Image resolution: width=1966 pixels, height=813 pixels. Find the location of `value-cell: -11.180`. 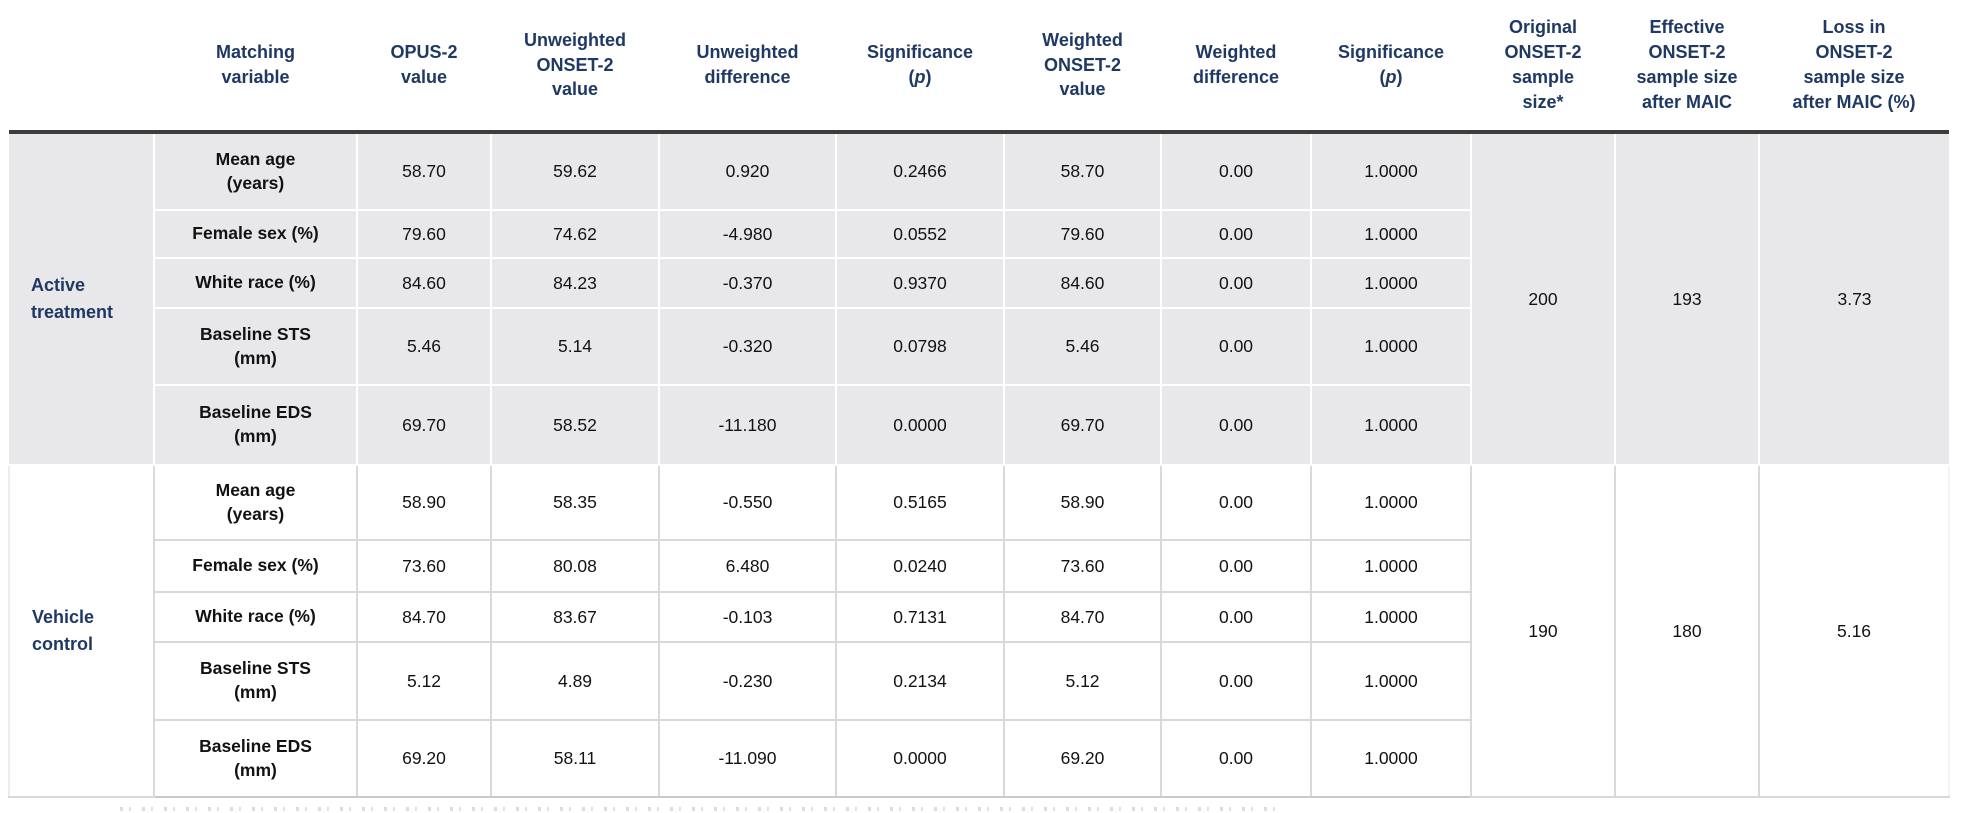

value-cell: -11.180 is located at coordinates (747, 425).